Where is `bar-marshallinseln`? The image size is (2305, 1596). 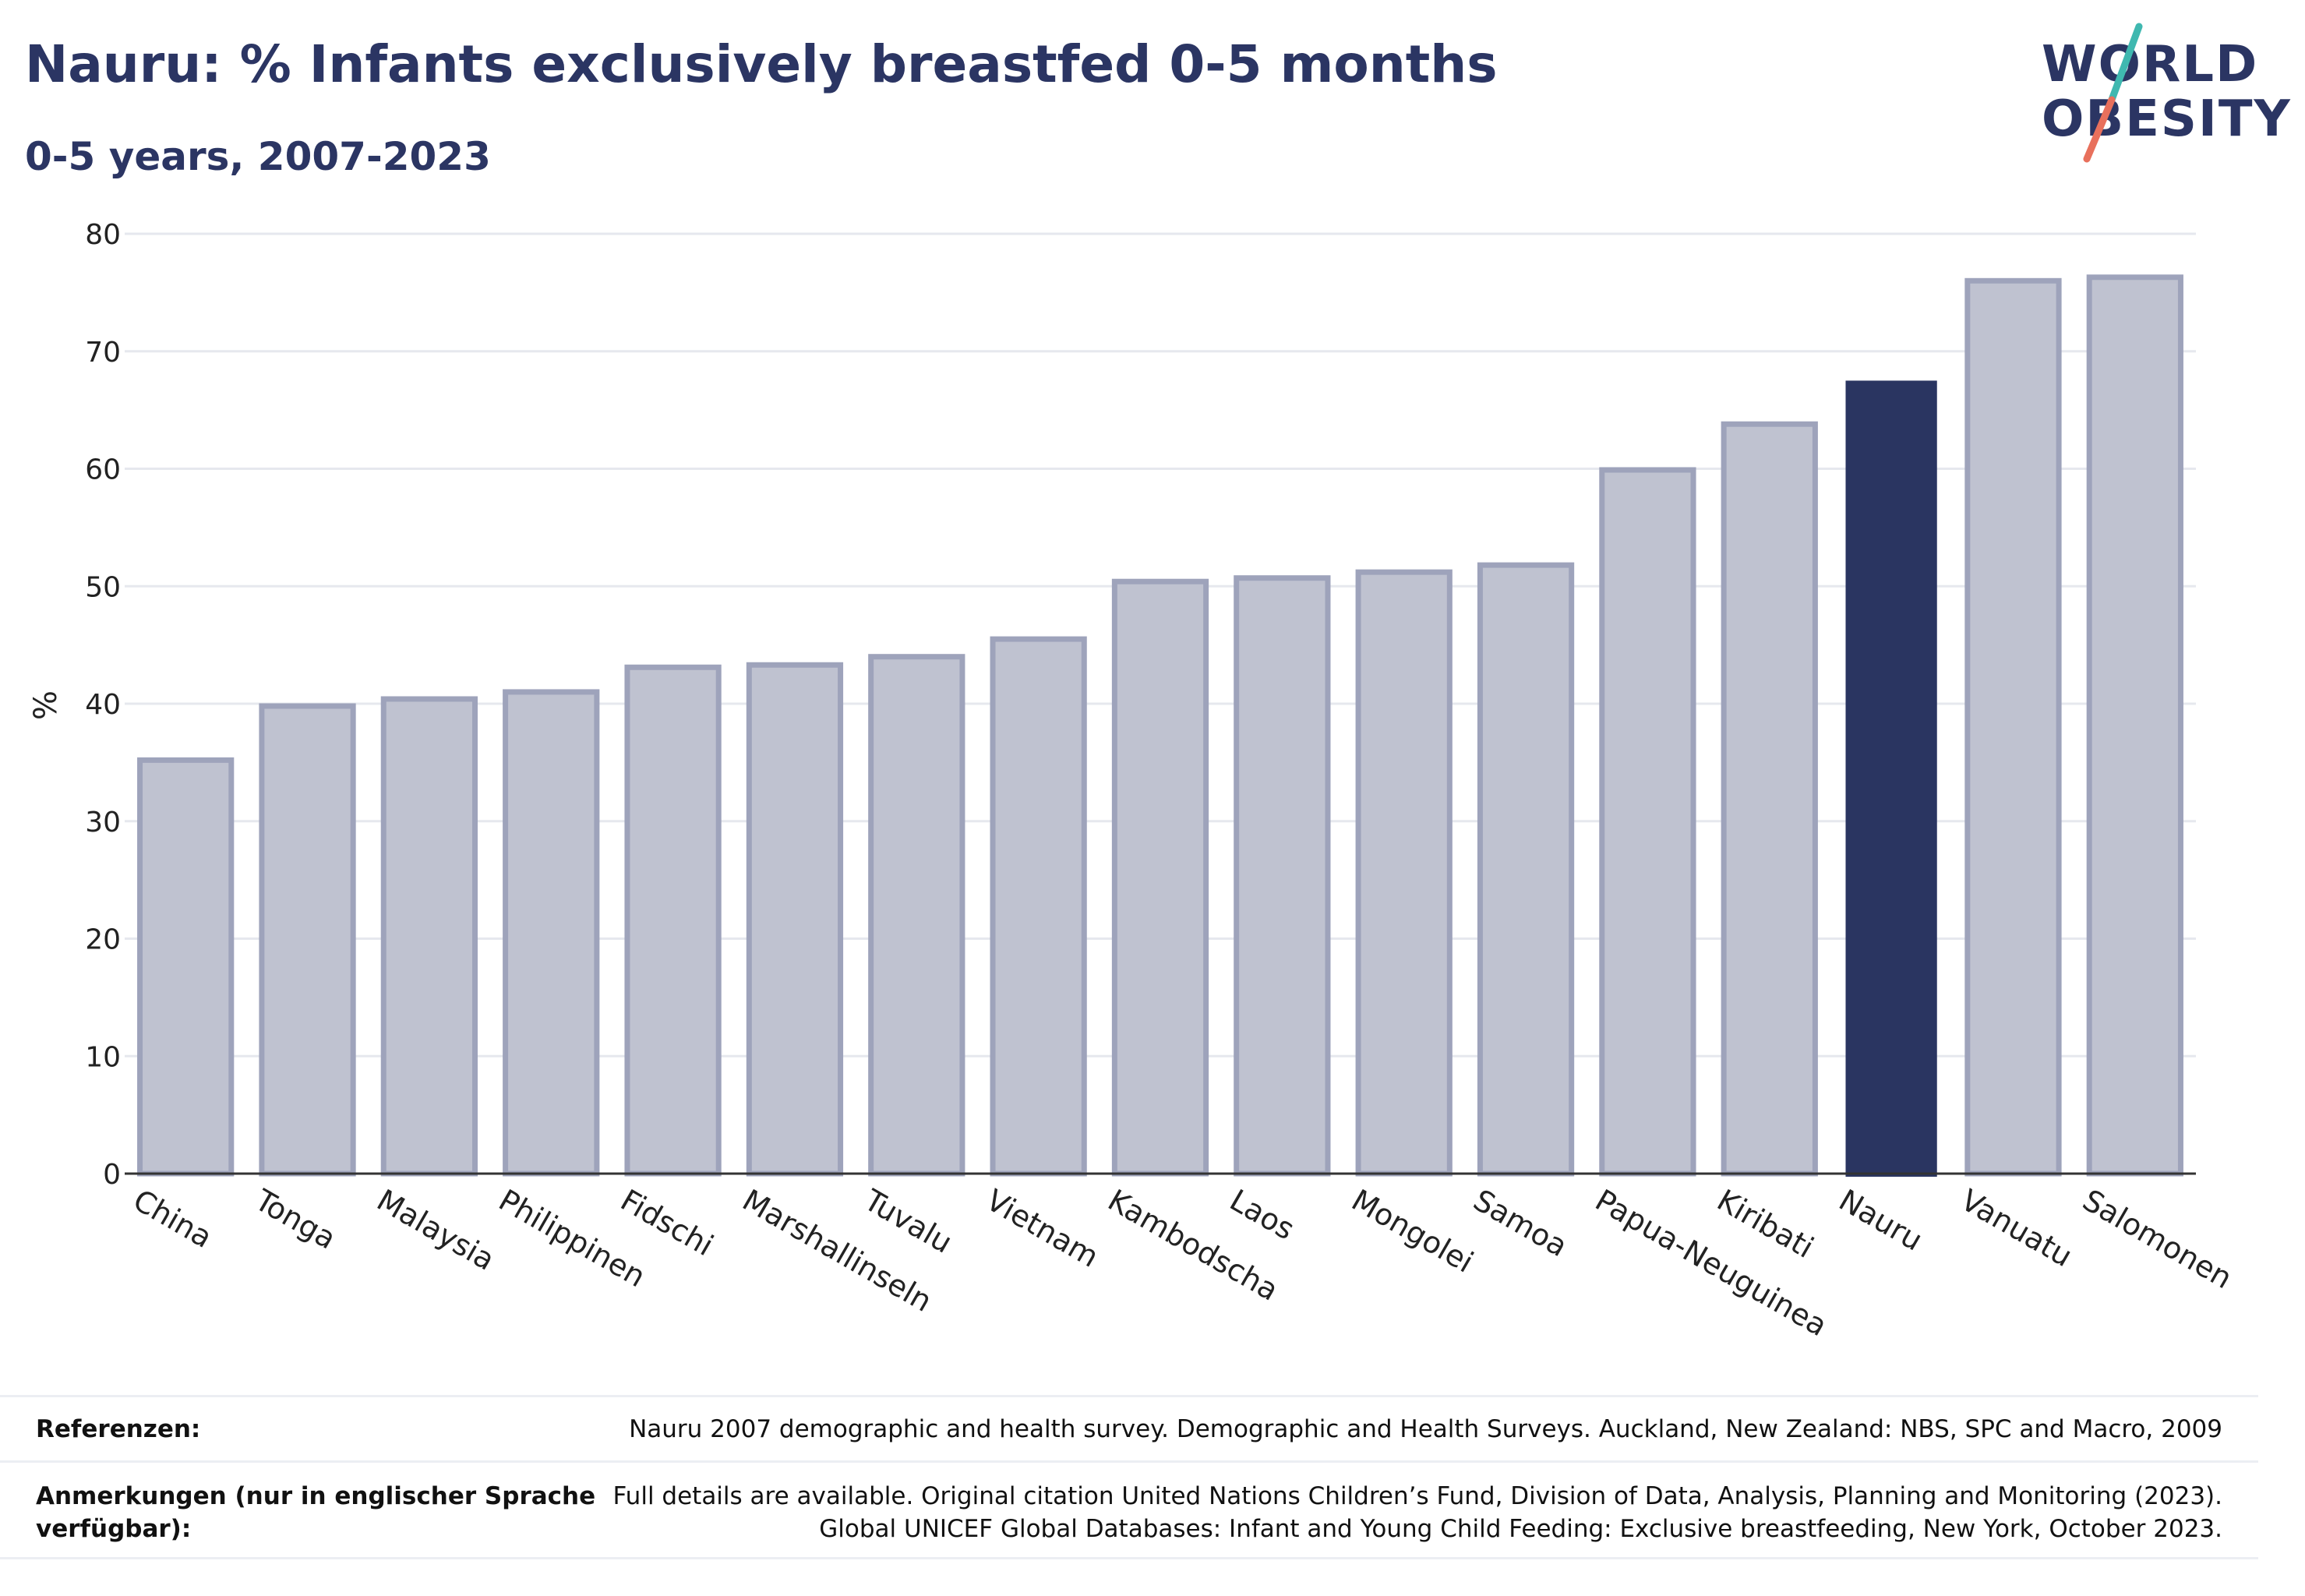 bar-marshallinseln is located at coordinates (795, 919).